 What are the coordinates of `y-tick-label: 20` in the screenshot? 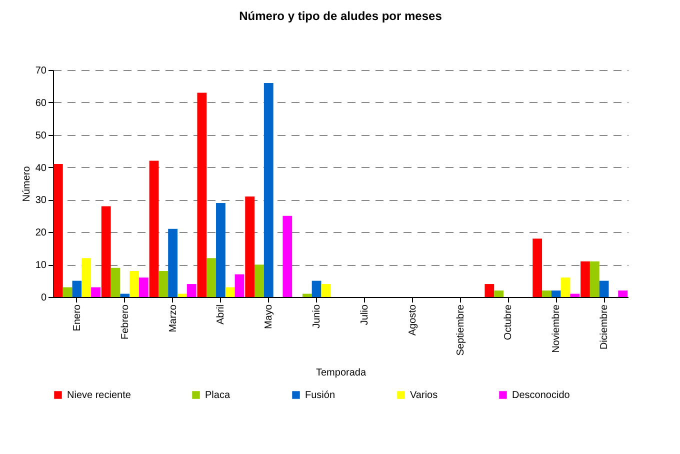 It's located at (41, 233).